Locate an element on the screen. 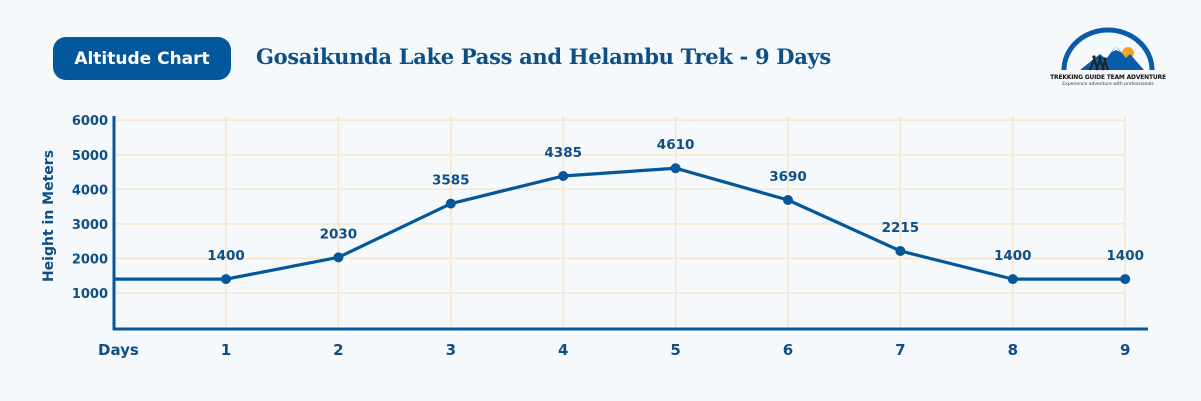 This screenshot has height=401, width=1201. y-axis-label: Height in Meters is located at coordinates (49, 216).